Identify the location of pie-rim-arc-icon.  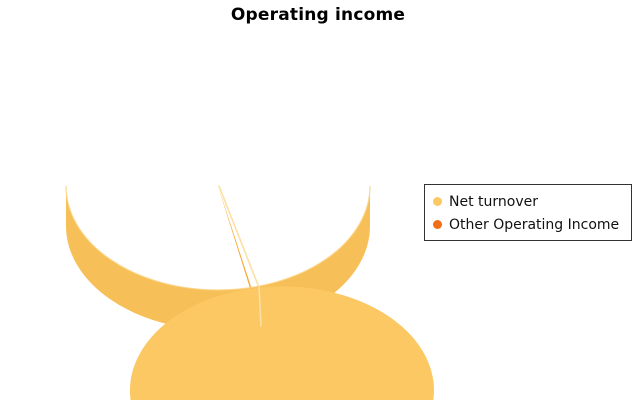
(218, 238).